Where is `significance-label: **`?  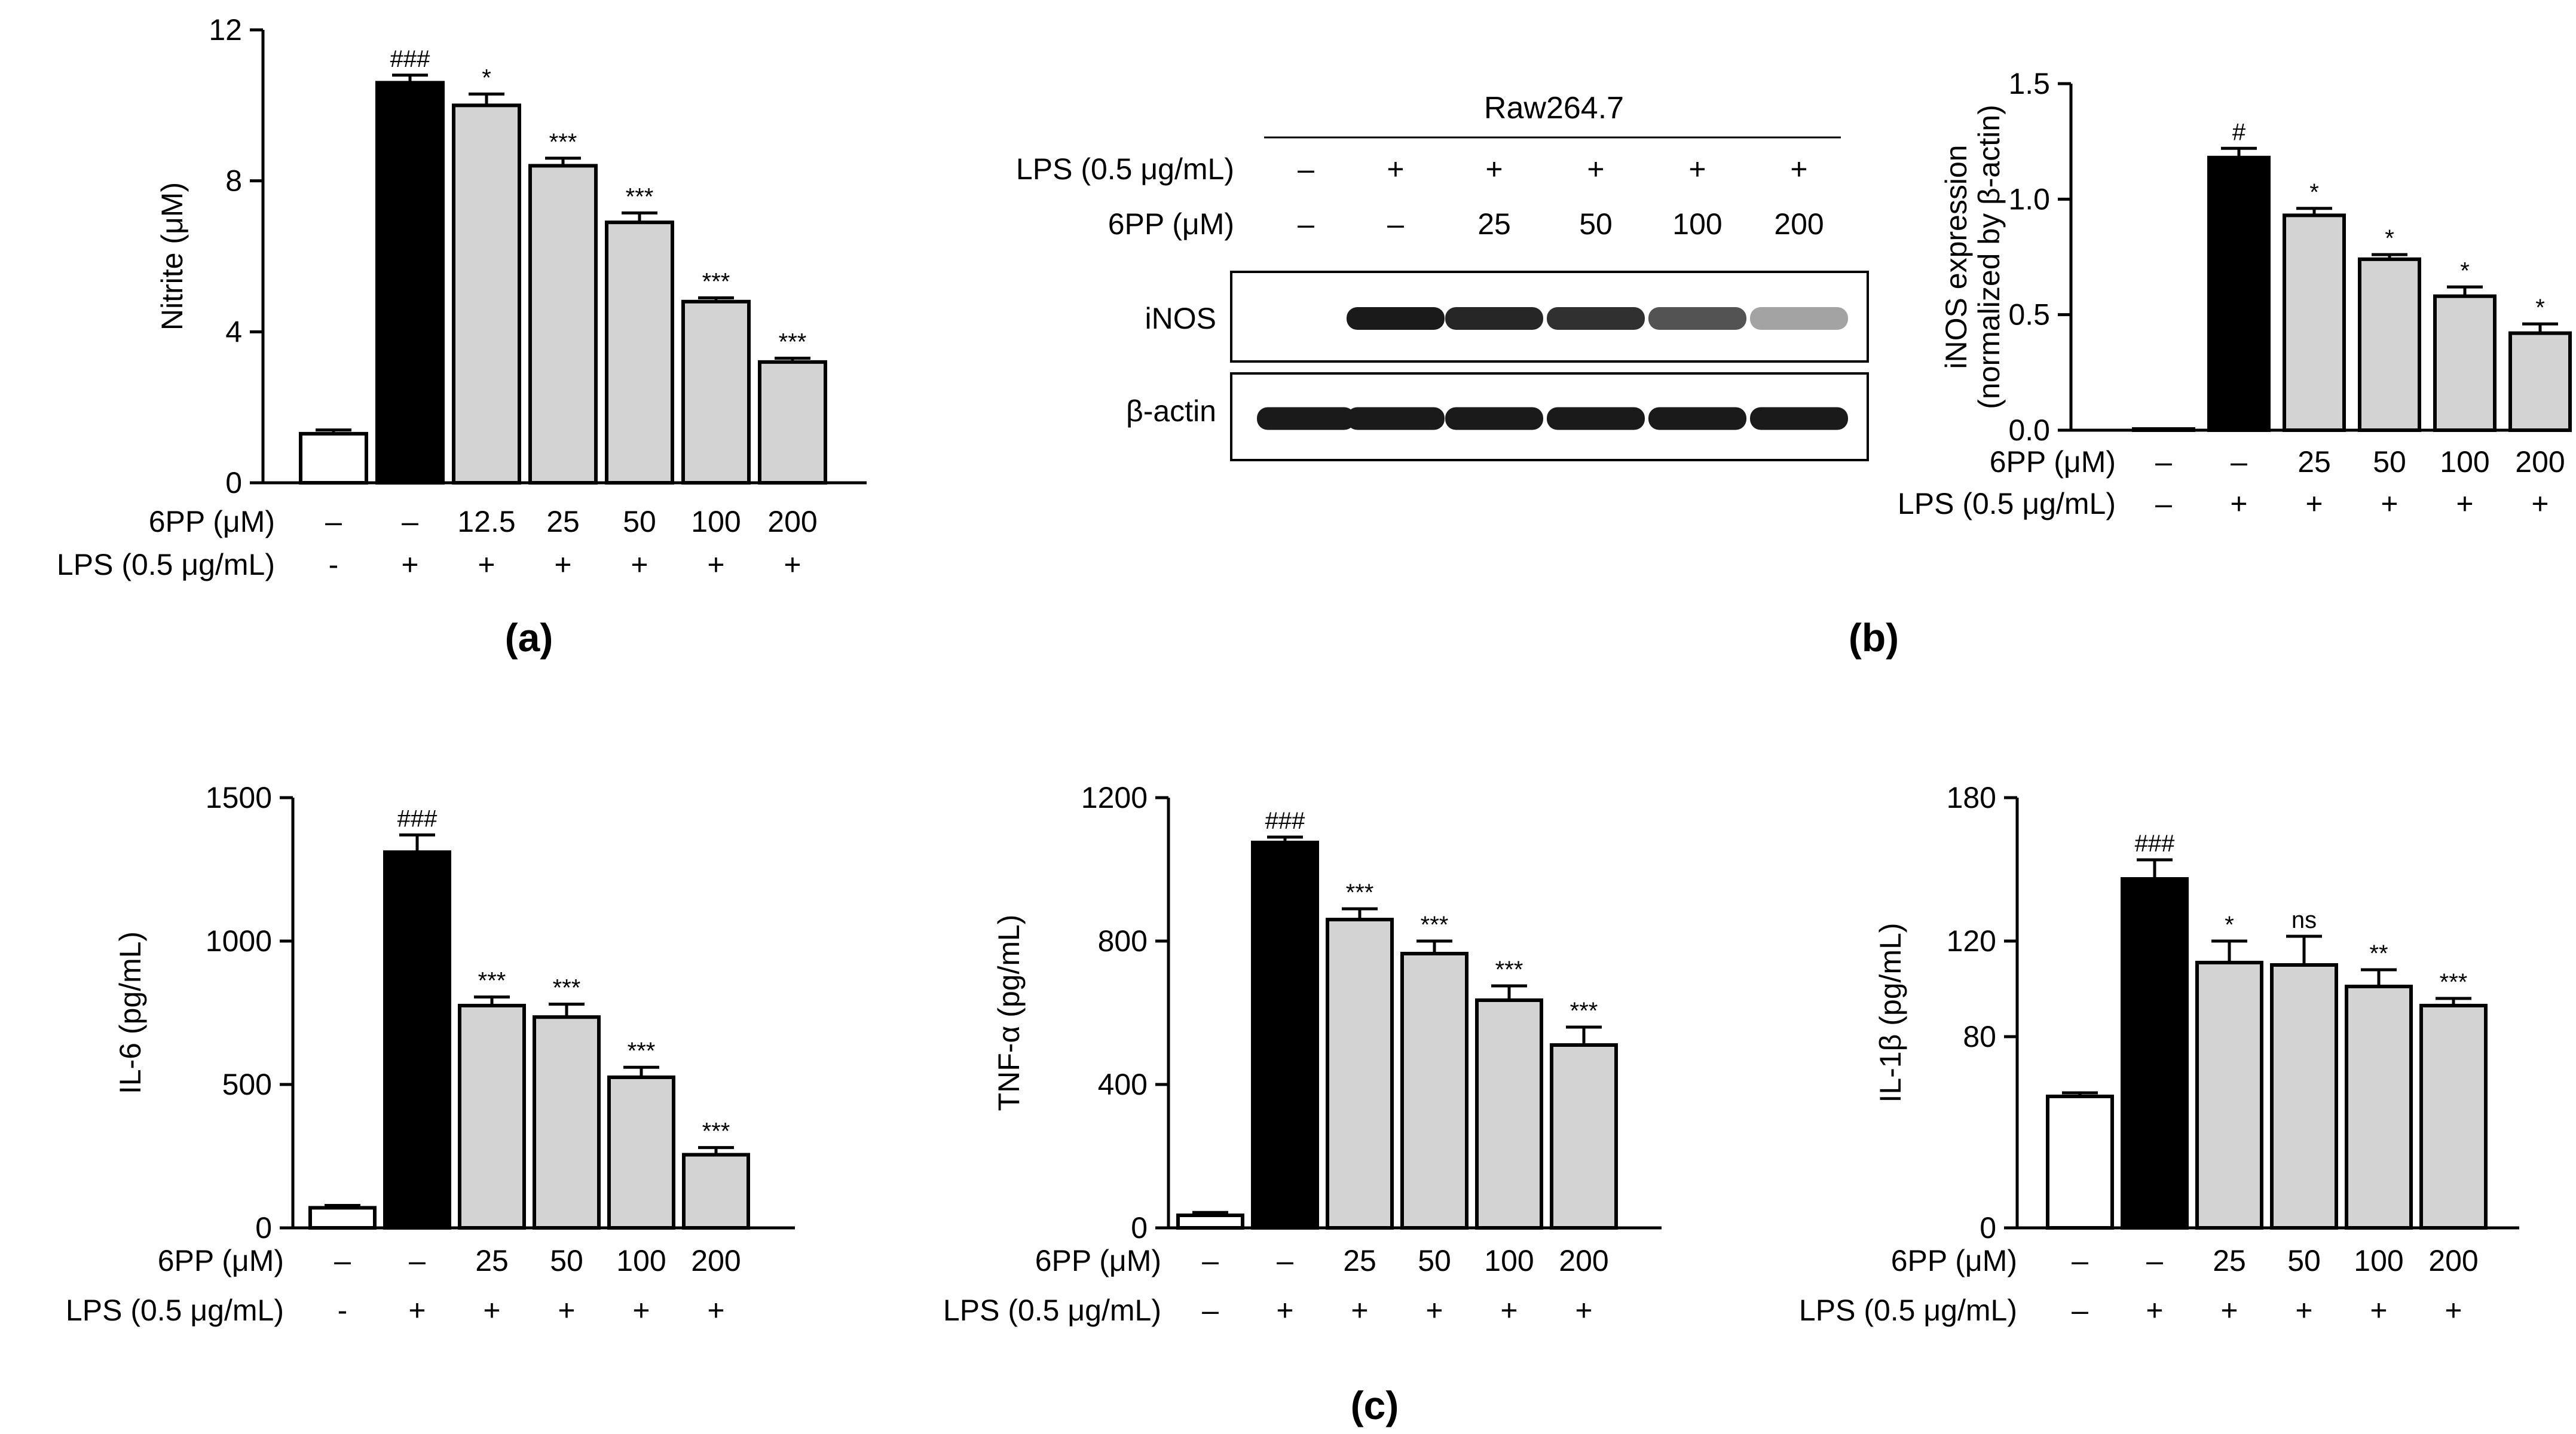 significance-label: ** is located at coordinates (2378, 954).